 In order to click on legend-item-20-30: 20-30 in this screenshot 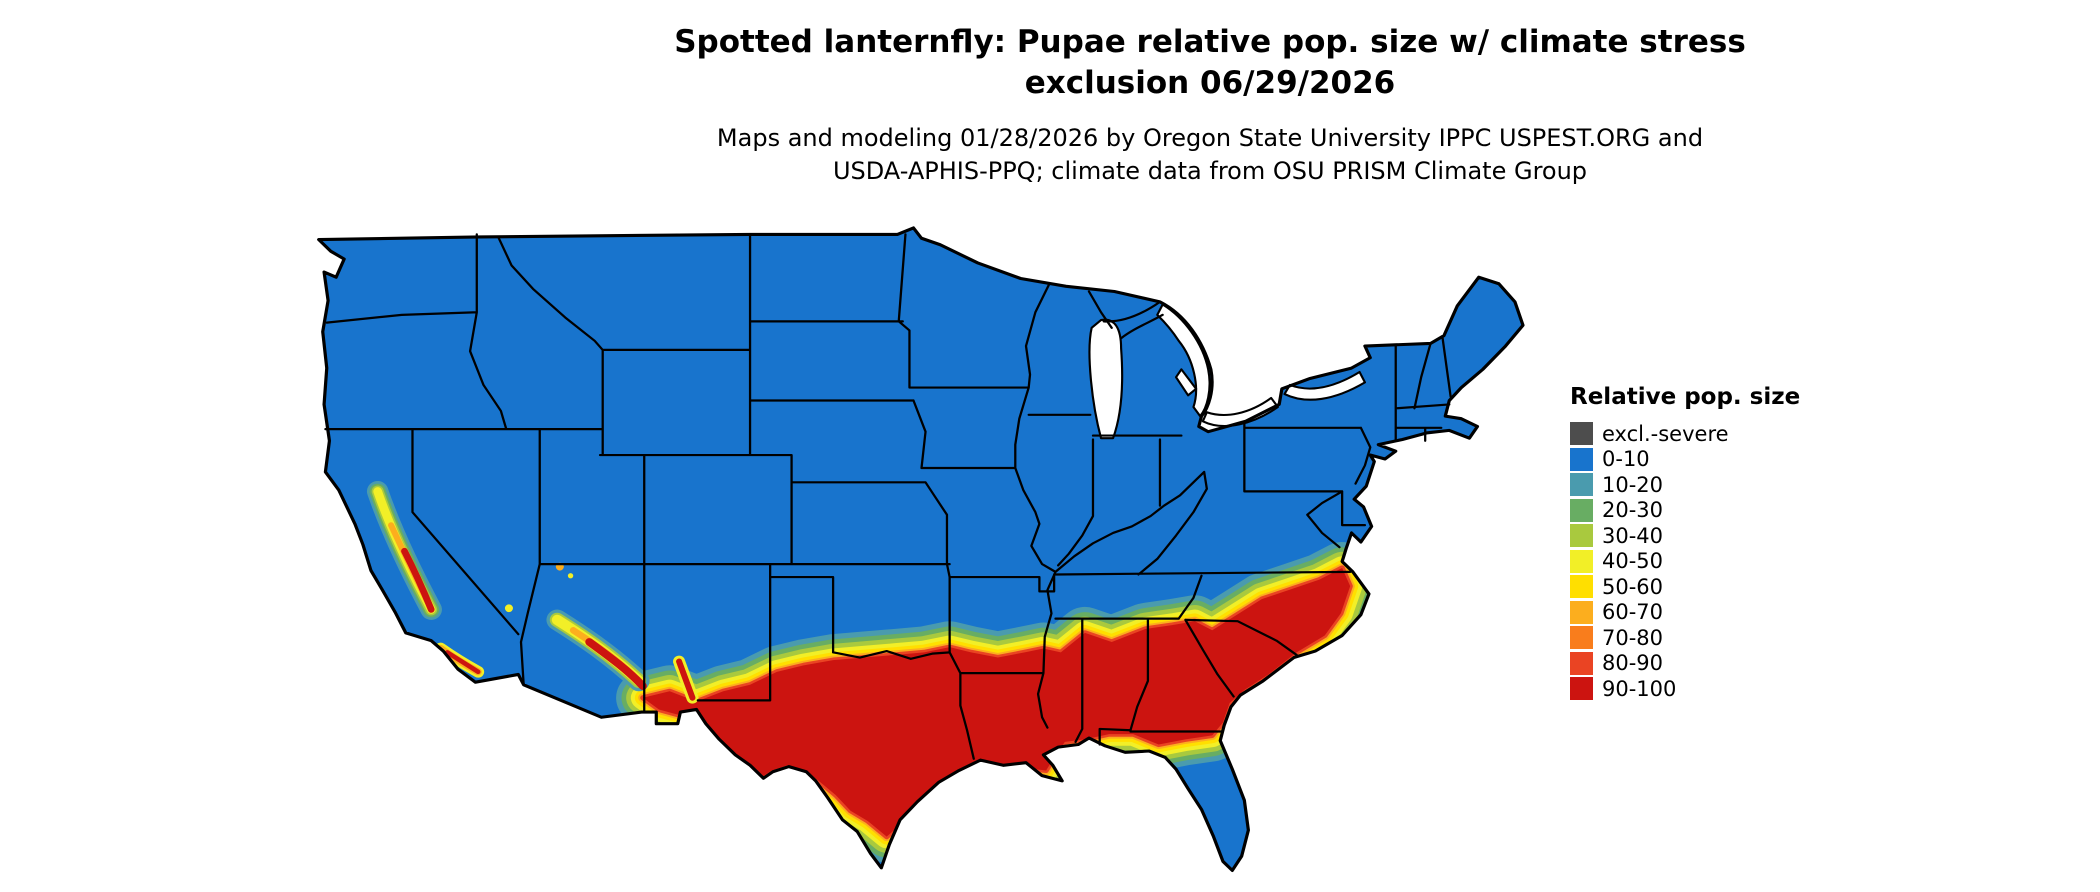, I will do `click(1685, 510)`.